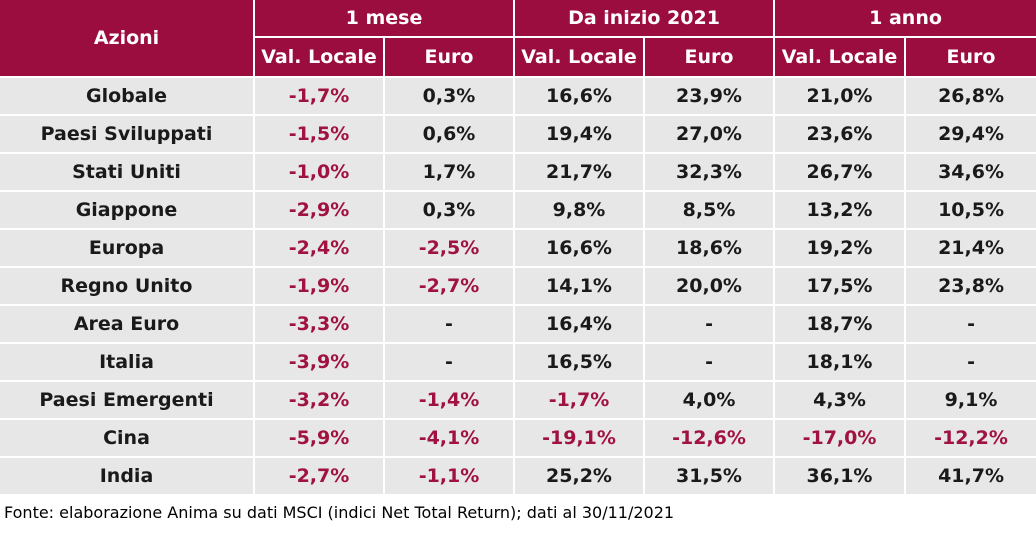  Describe the element at coordinates (840, 247) in the screenshot. I see `table-cell: 19,2%` at that location.